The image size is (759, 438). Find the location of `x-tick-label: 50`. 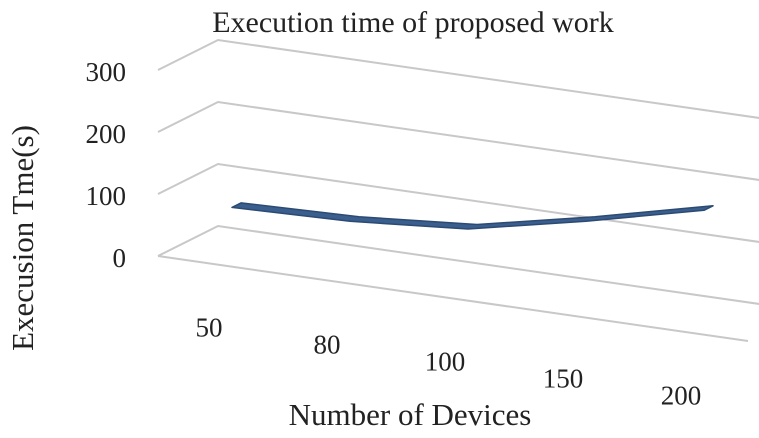

x-tick-label: 50 is located at coordinates (209, 328).